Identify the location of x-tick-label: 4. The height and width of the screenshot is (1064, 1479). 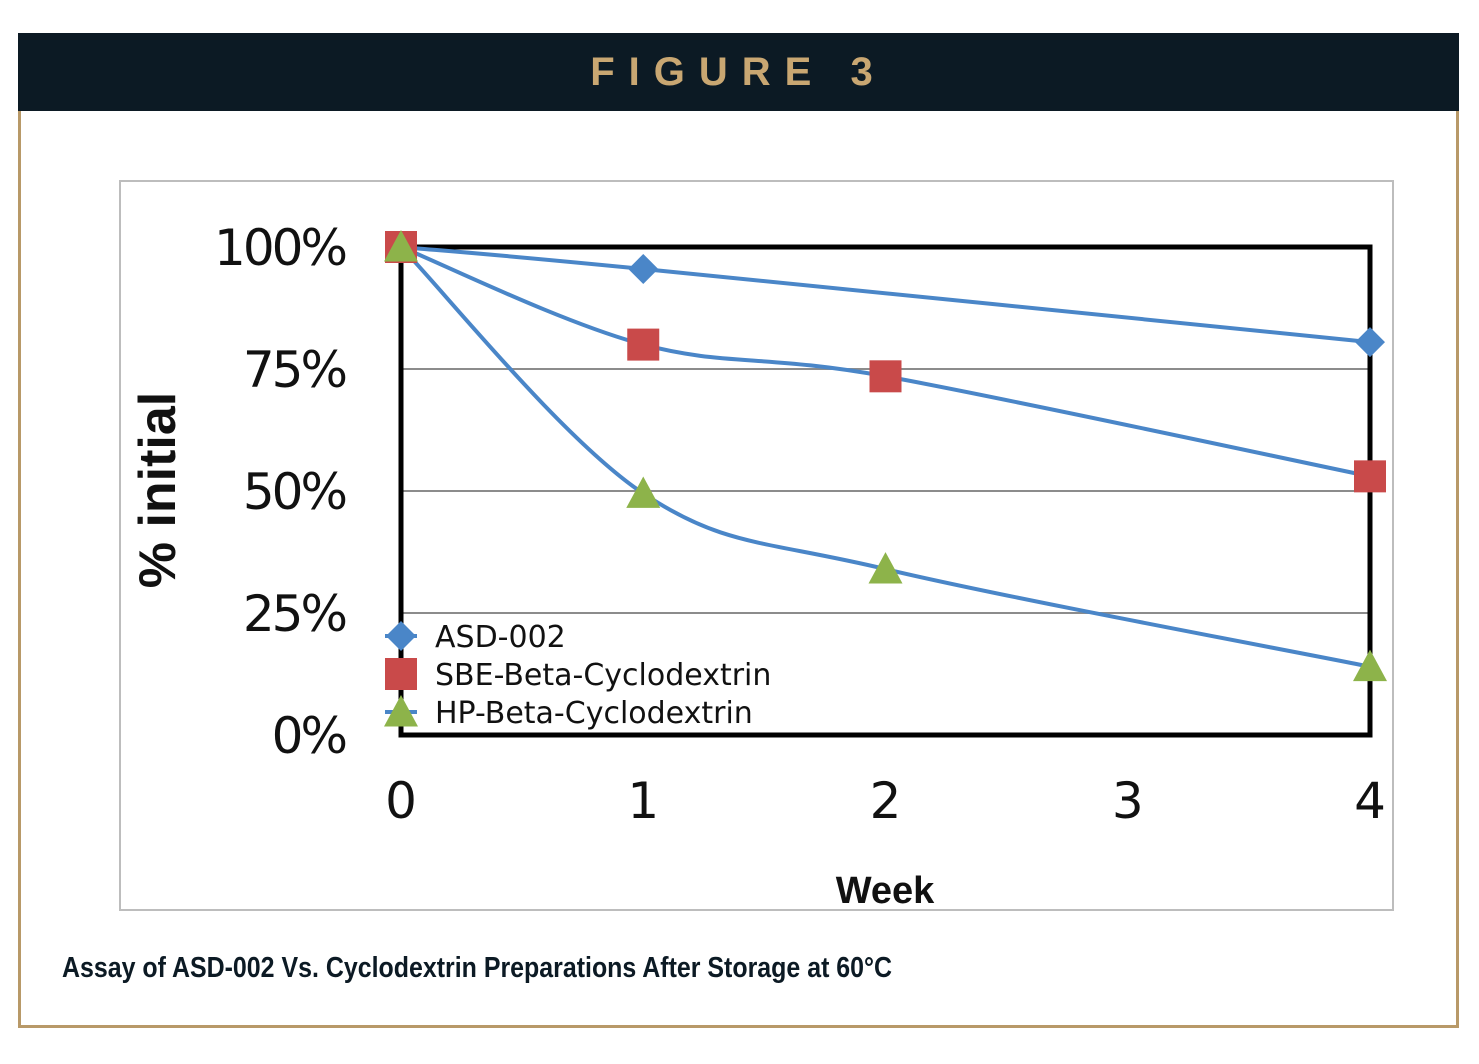
(1370, 801).